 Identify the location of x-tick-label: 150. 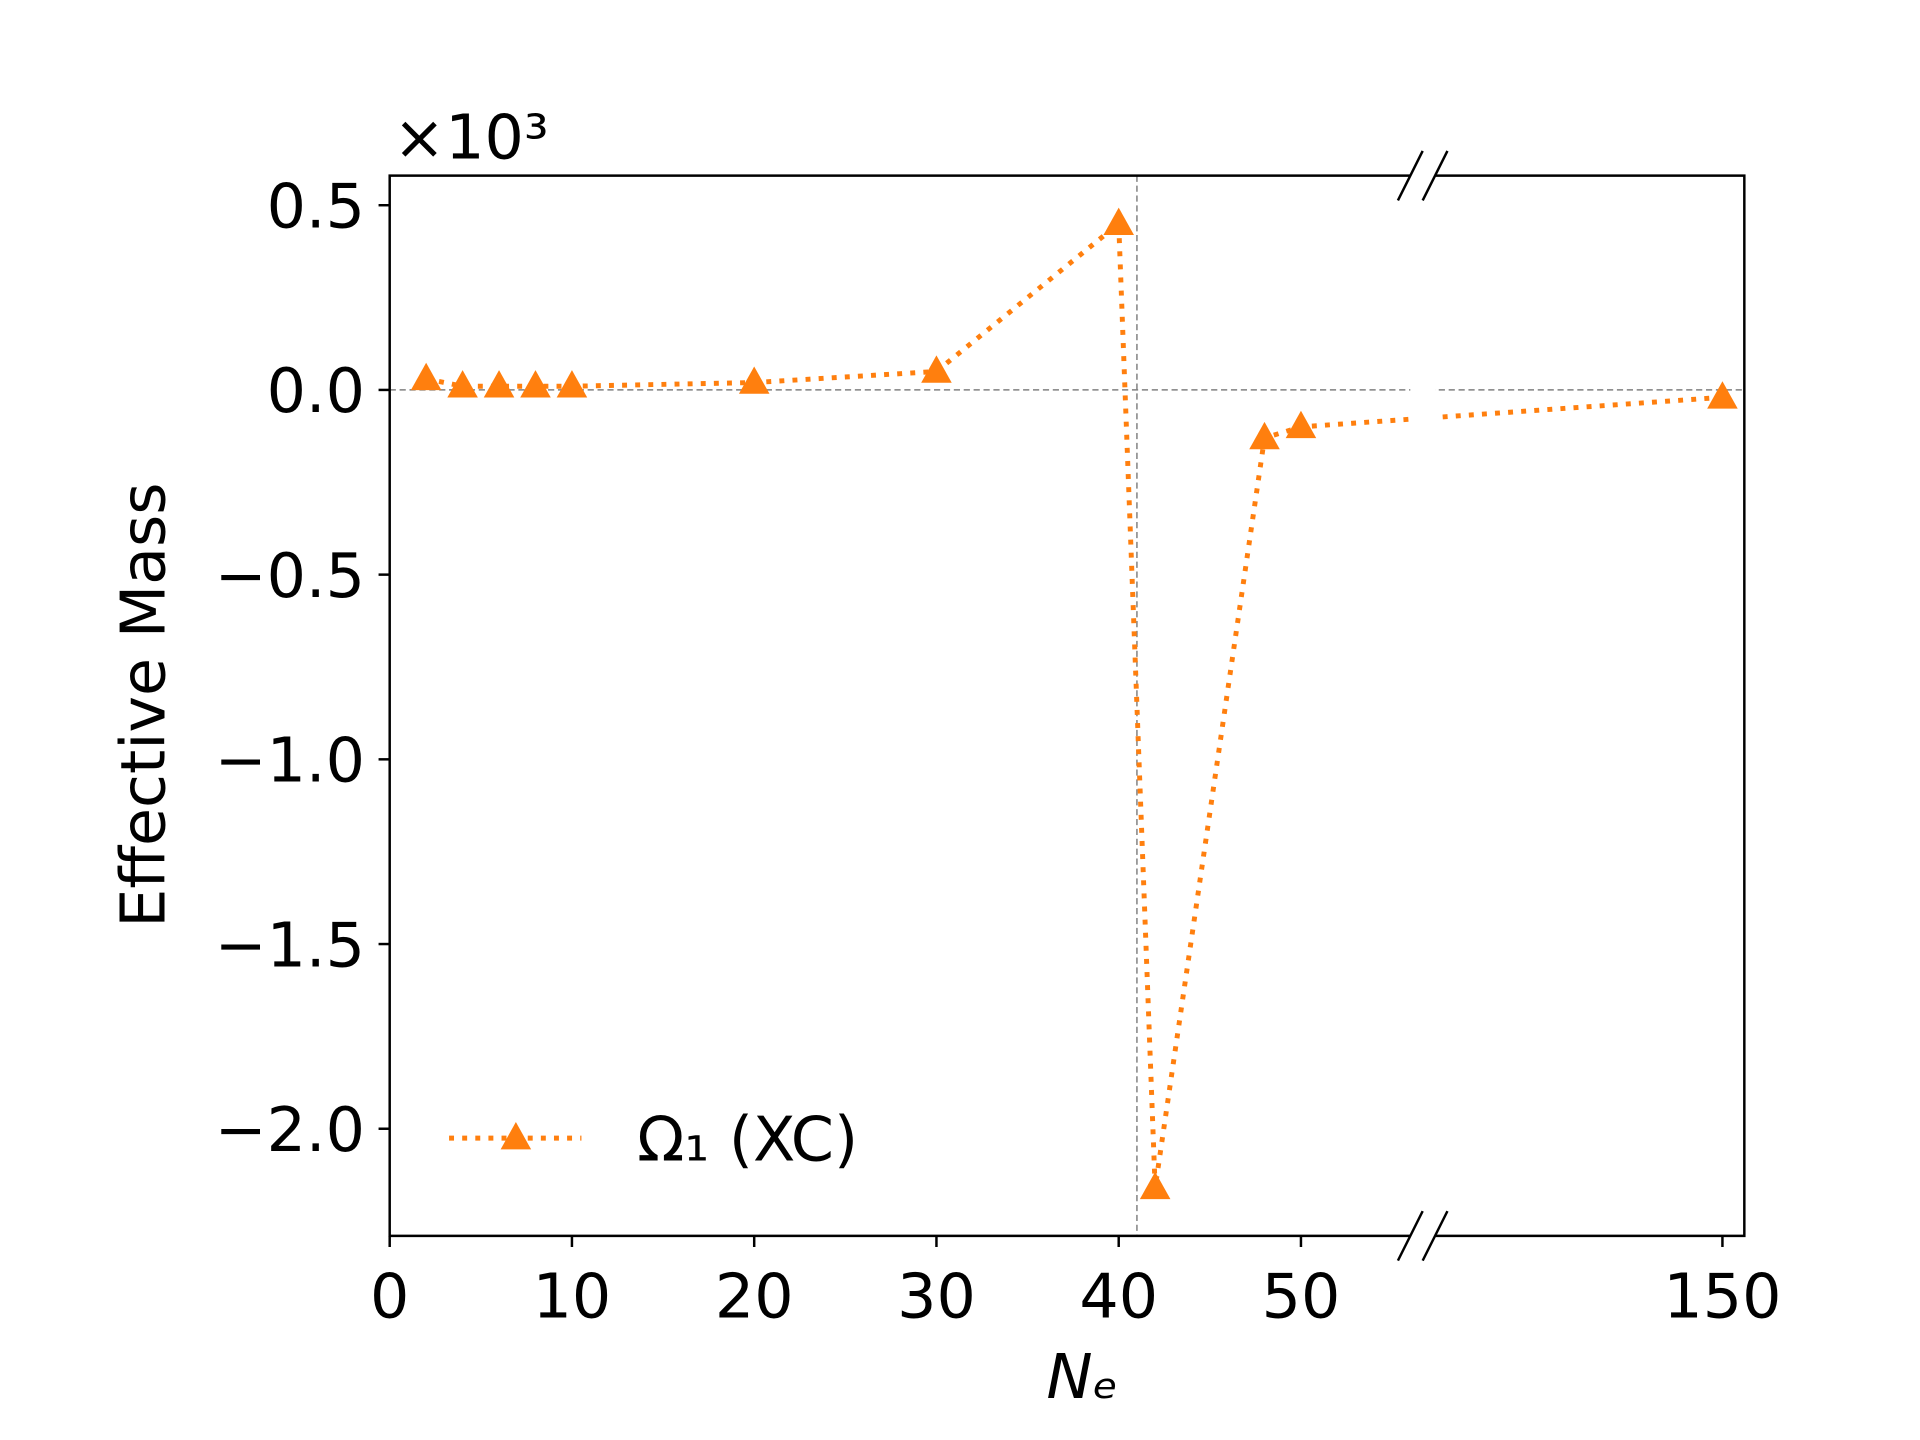
(1722, 1297).